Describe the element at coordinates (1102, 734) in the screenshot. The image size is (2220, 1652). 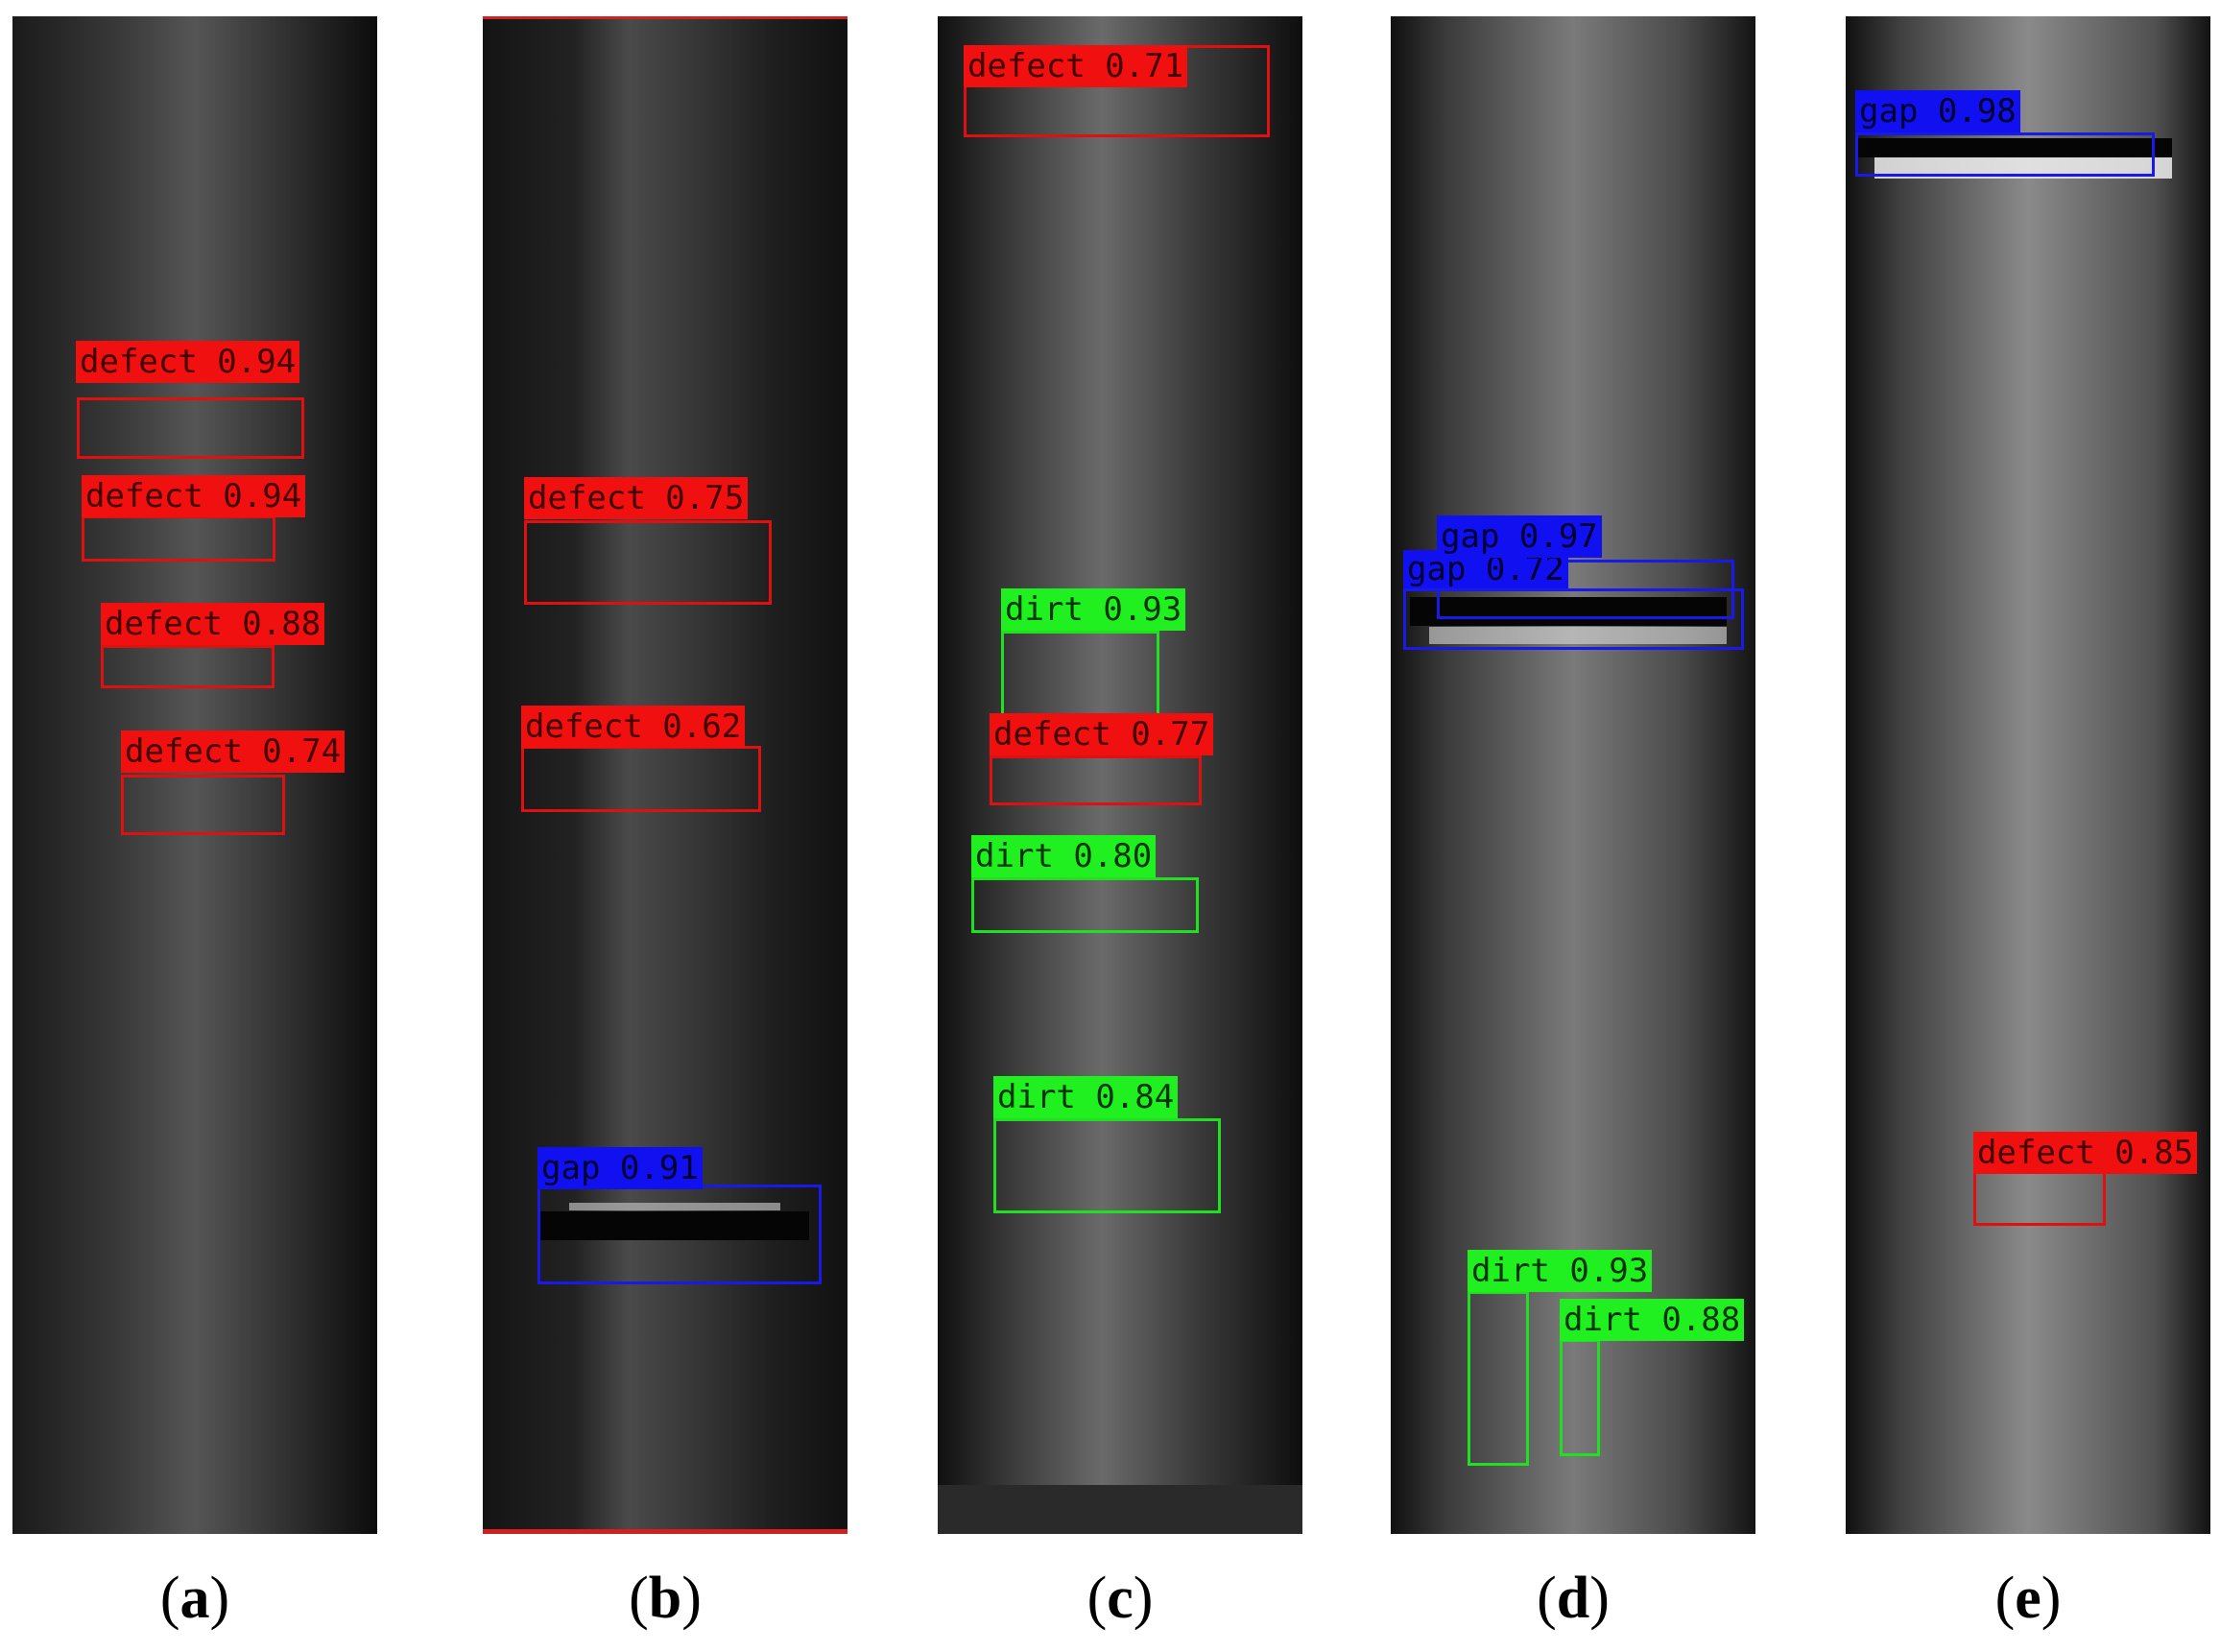
I see `detection-label: defect 0.77` at that location.